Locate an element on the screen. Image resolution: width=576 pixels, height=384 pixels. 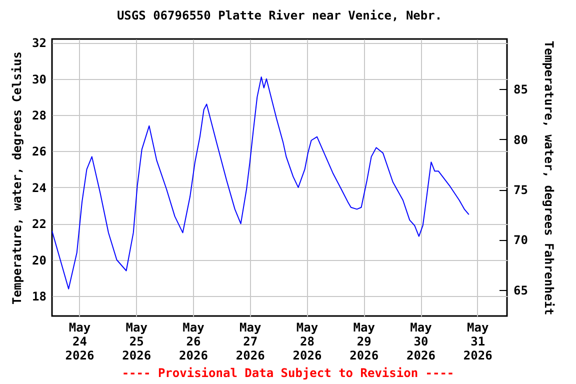
y-tick-label: 18 is located at coordinates (39, 297).